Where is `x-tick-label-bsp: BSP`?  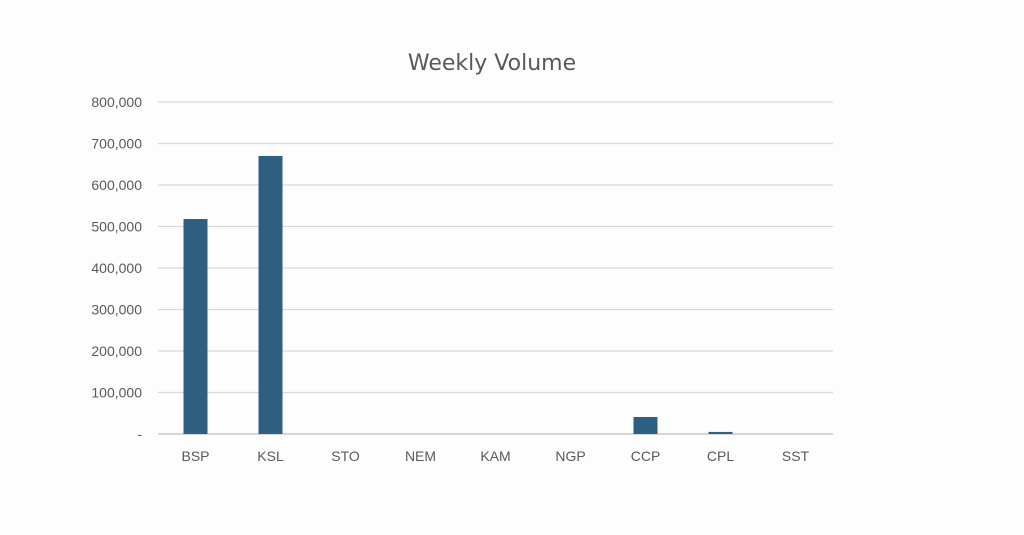
x-tick-label-bsp: BSP is located at coordinates (195, 456).